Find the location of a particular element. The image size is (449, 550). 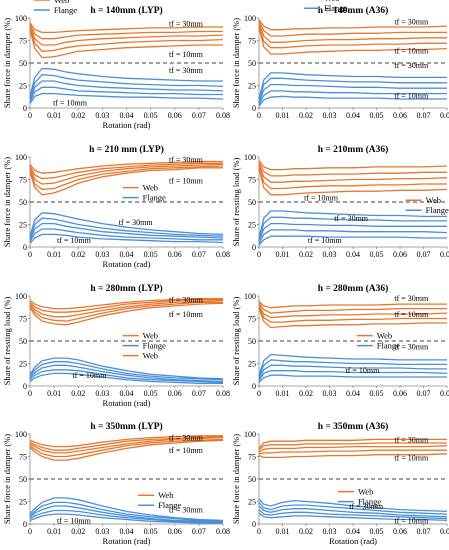

chart-title: h = 210 mm (LYP) is located at coordinates (126, 149).